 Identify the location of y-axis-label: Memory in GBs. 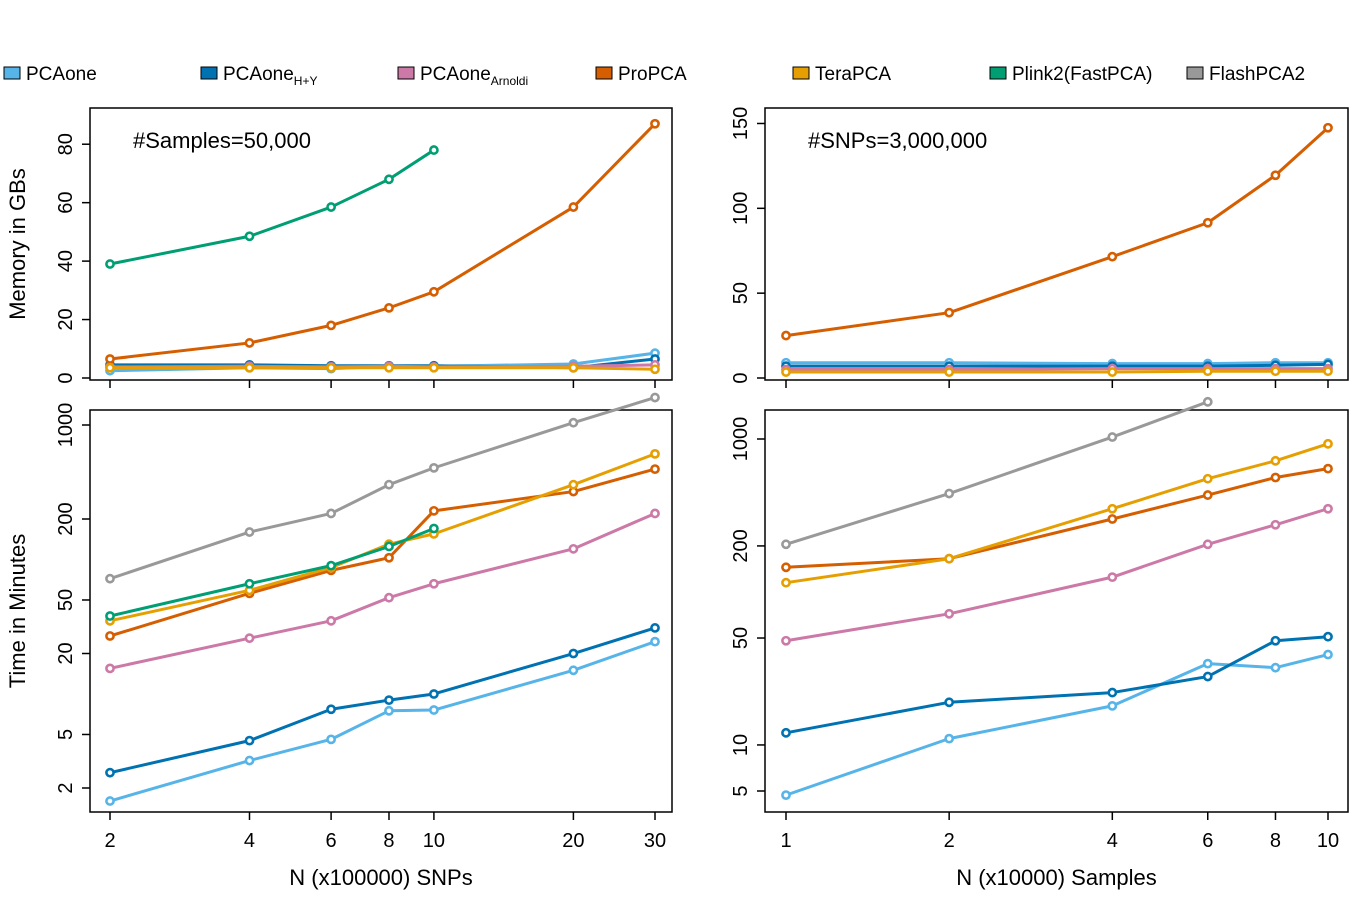
(17, 244).